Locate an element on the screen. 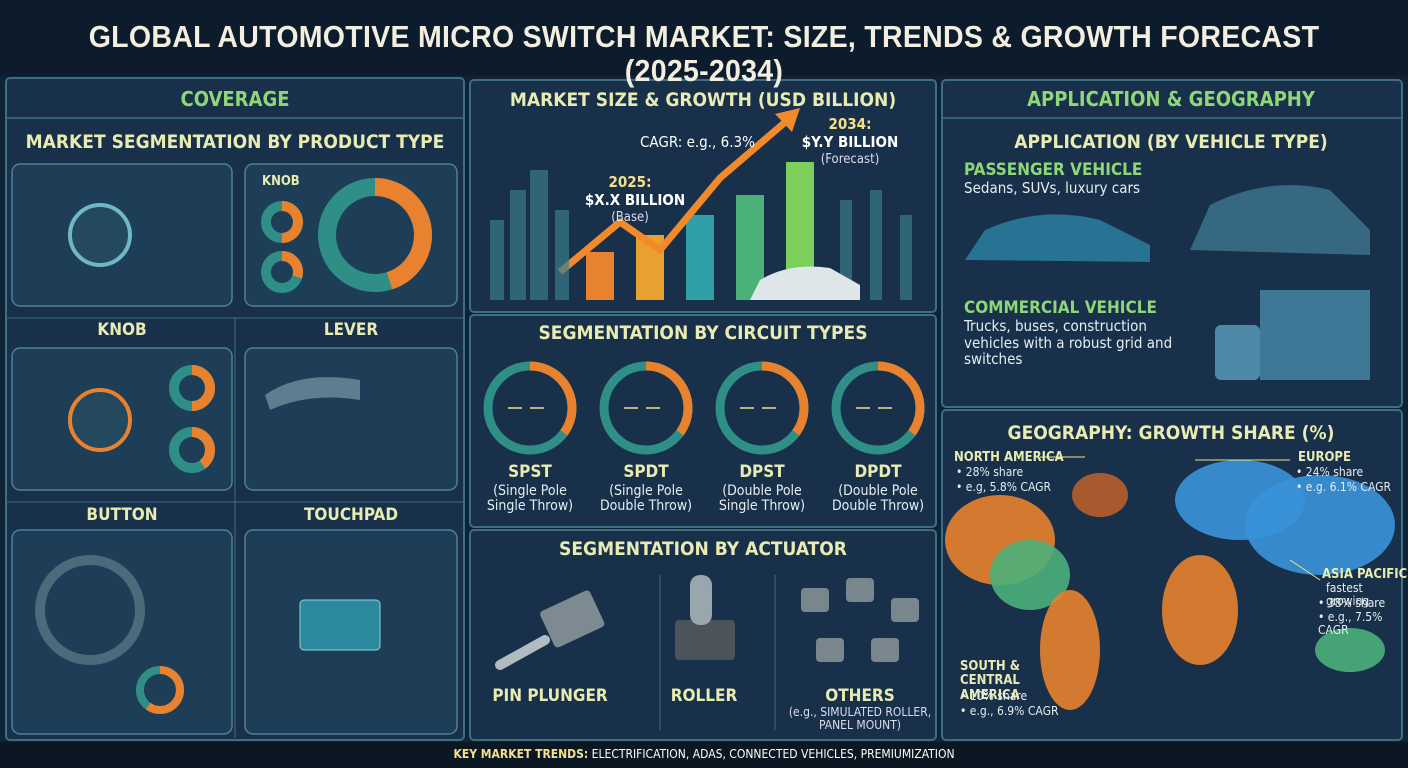  application-title: COMMERCIAL VEHICLE is located at coordinates (1060, 308).